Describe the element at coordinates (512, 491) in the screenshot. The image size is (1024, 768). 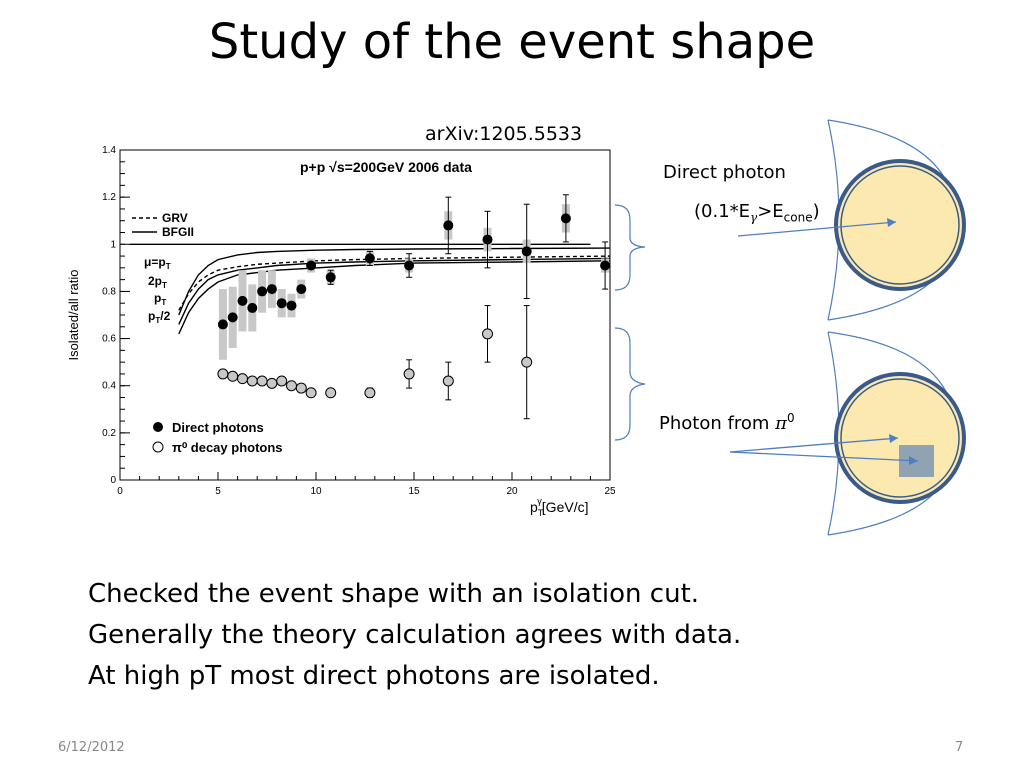
I see `x-tick-label: 20` at that location.